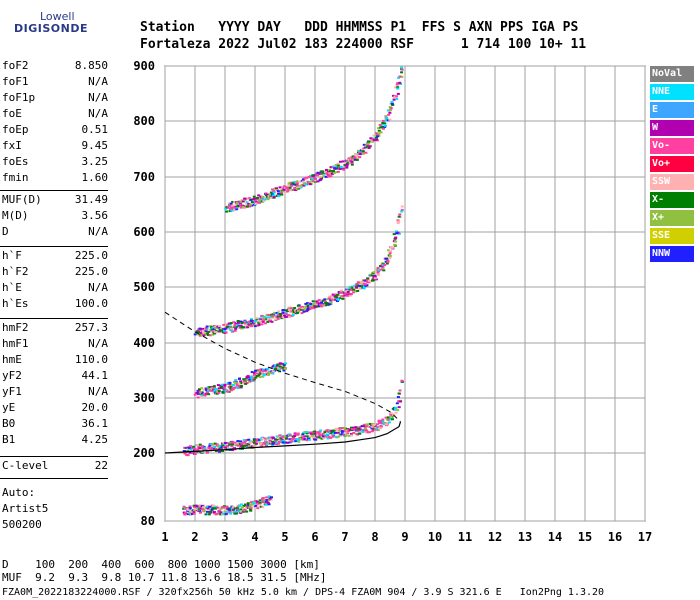 The image size is (700, 600). I want to click on param-name: h`Es, so click(15, 303).